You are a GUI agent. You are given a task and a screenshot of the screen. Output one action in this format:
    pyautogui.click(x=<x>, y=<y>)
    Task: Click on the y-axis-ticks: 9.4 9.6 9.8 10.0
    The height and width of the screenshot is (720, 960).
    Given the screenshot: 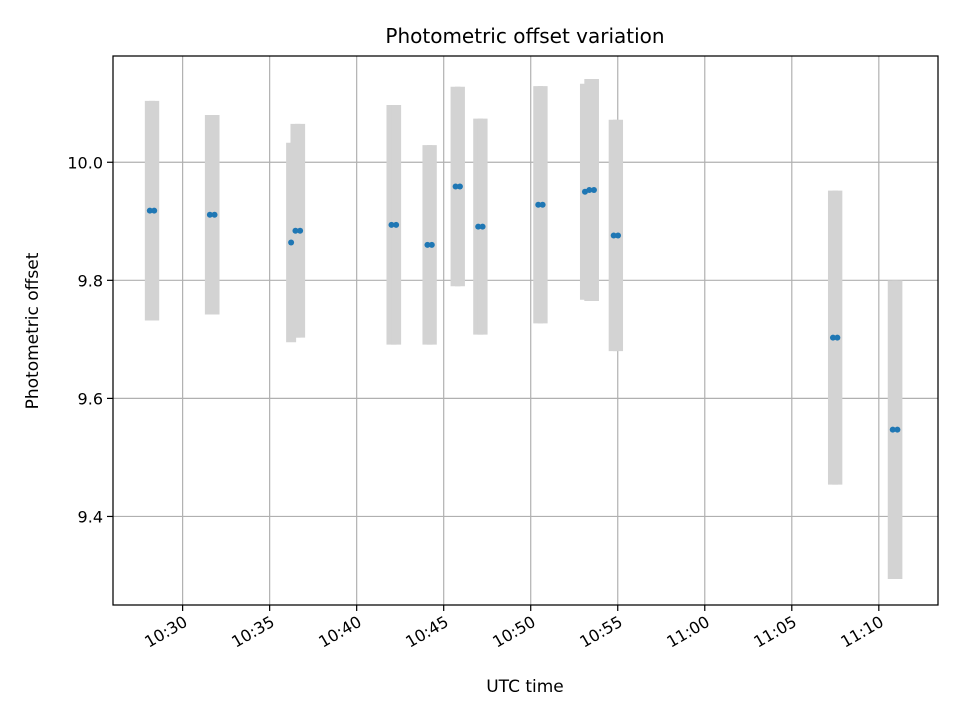 What is the action you would take?
    pyautogui.click(x=90, y=339)
    